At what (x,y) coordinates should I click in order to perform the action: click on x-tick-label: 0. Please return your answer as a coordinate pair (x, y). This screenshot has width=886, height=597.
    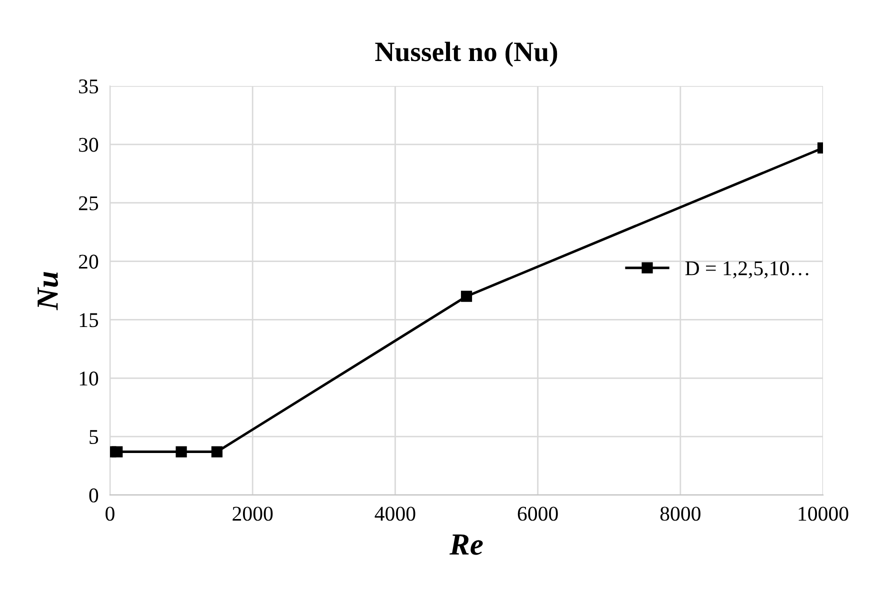
    Looking at the image, I should click on (110, 513).